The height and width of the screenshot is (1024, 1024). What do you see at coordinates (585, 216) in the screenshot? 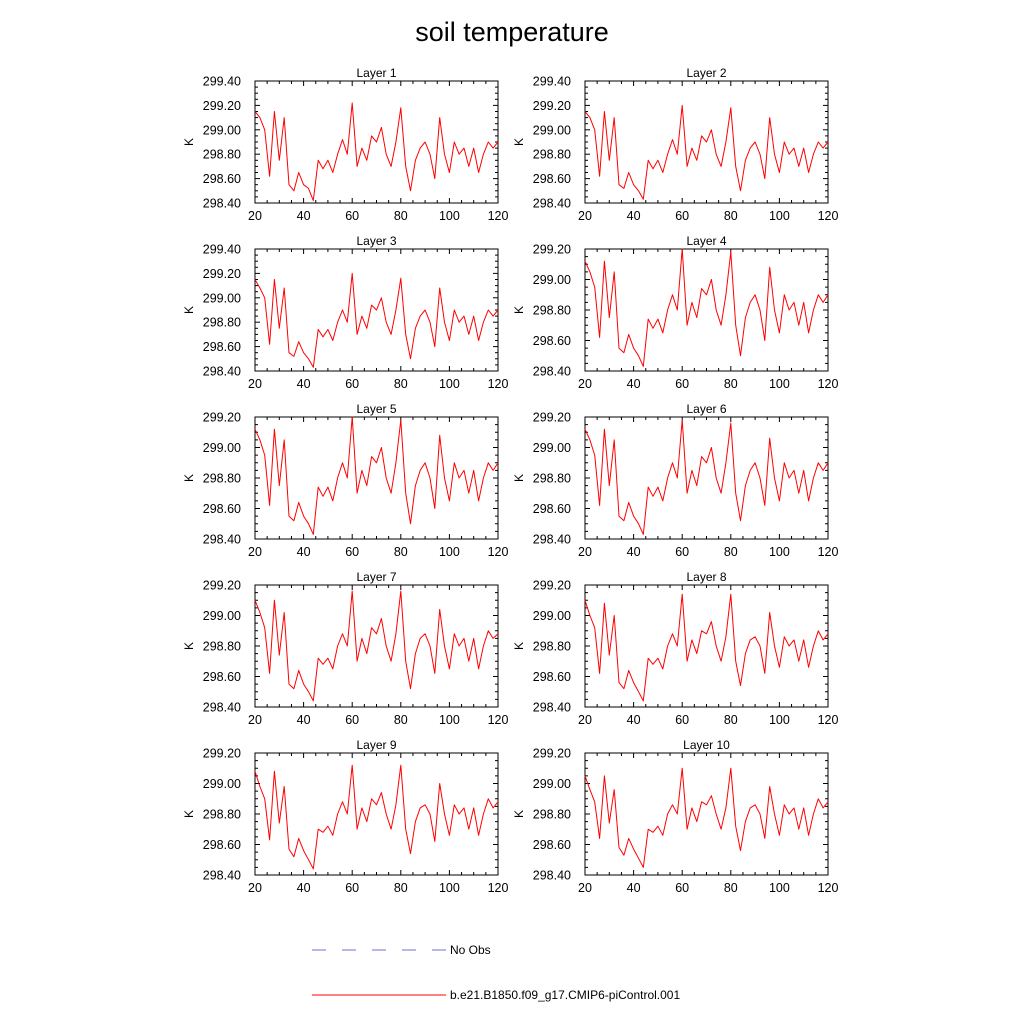
I see `x-tick-label-layer-2: 20` at bounding box center [585, 216].